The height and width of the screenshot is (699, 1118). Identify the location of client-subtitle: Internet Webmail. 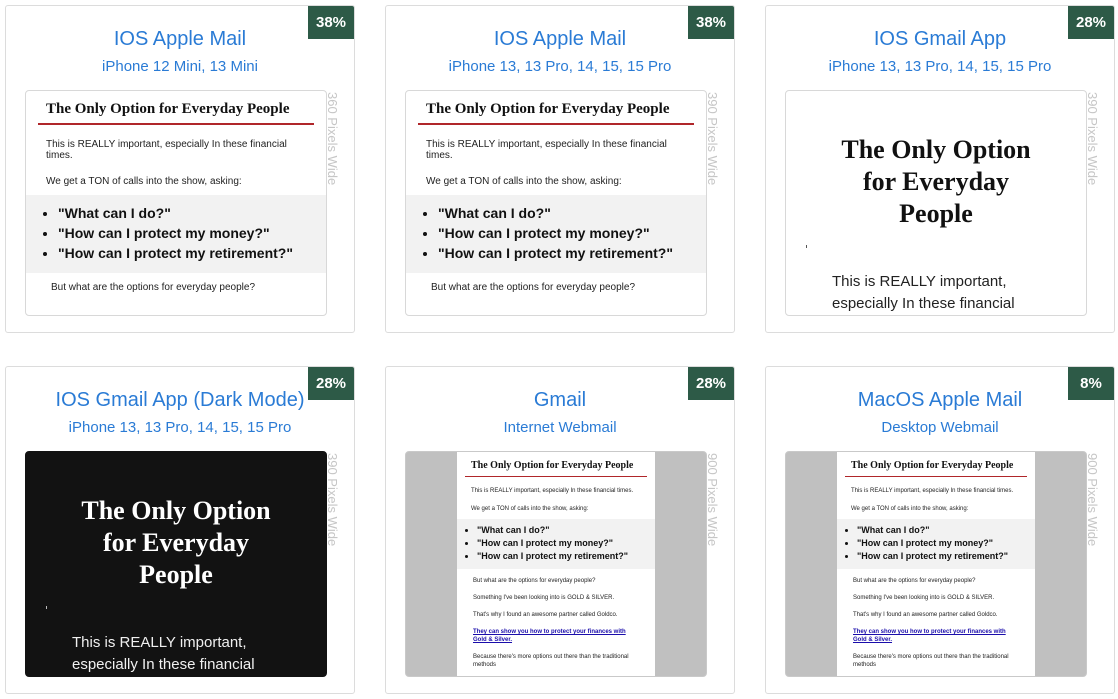
(560, 427).